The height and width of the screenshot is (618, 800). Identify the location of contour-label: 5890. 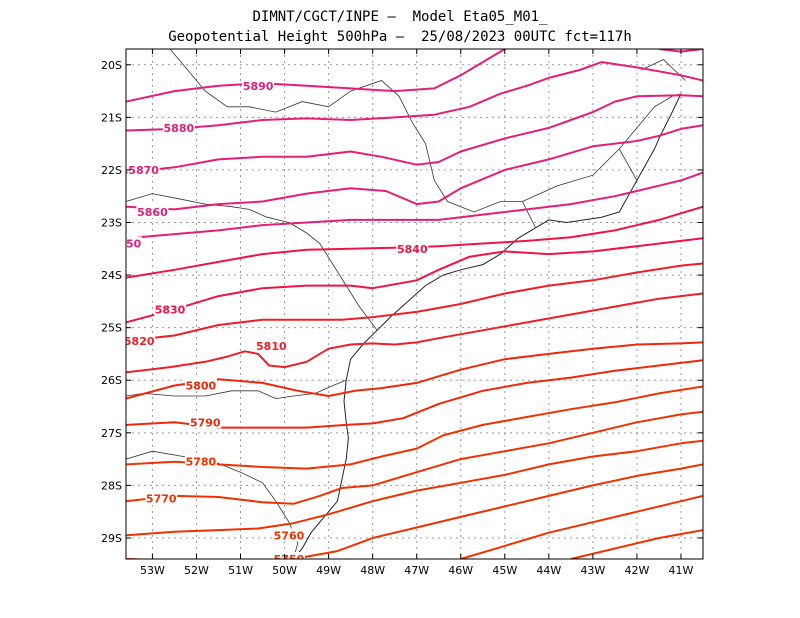
(258, 86).